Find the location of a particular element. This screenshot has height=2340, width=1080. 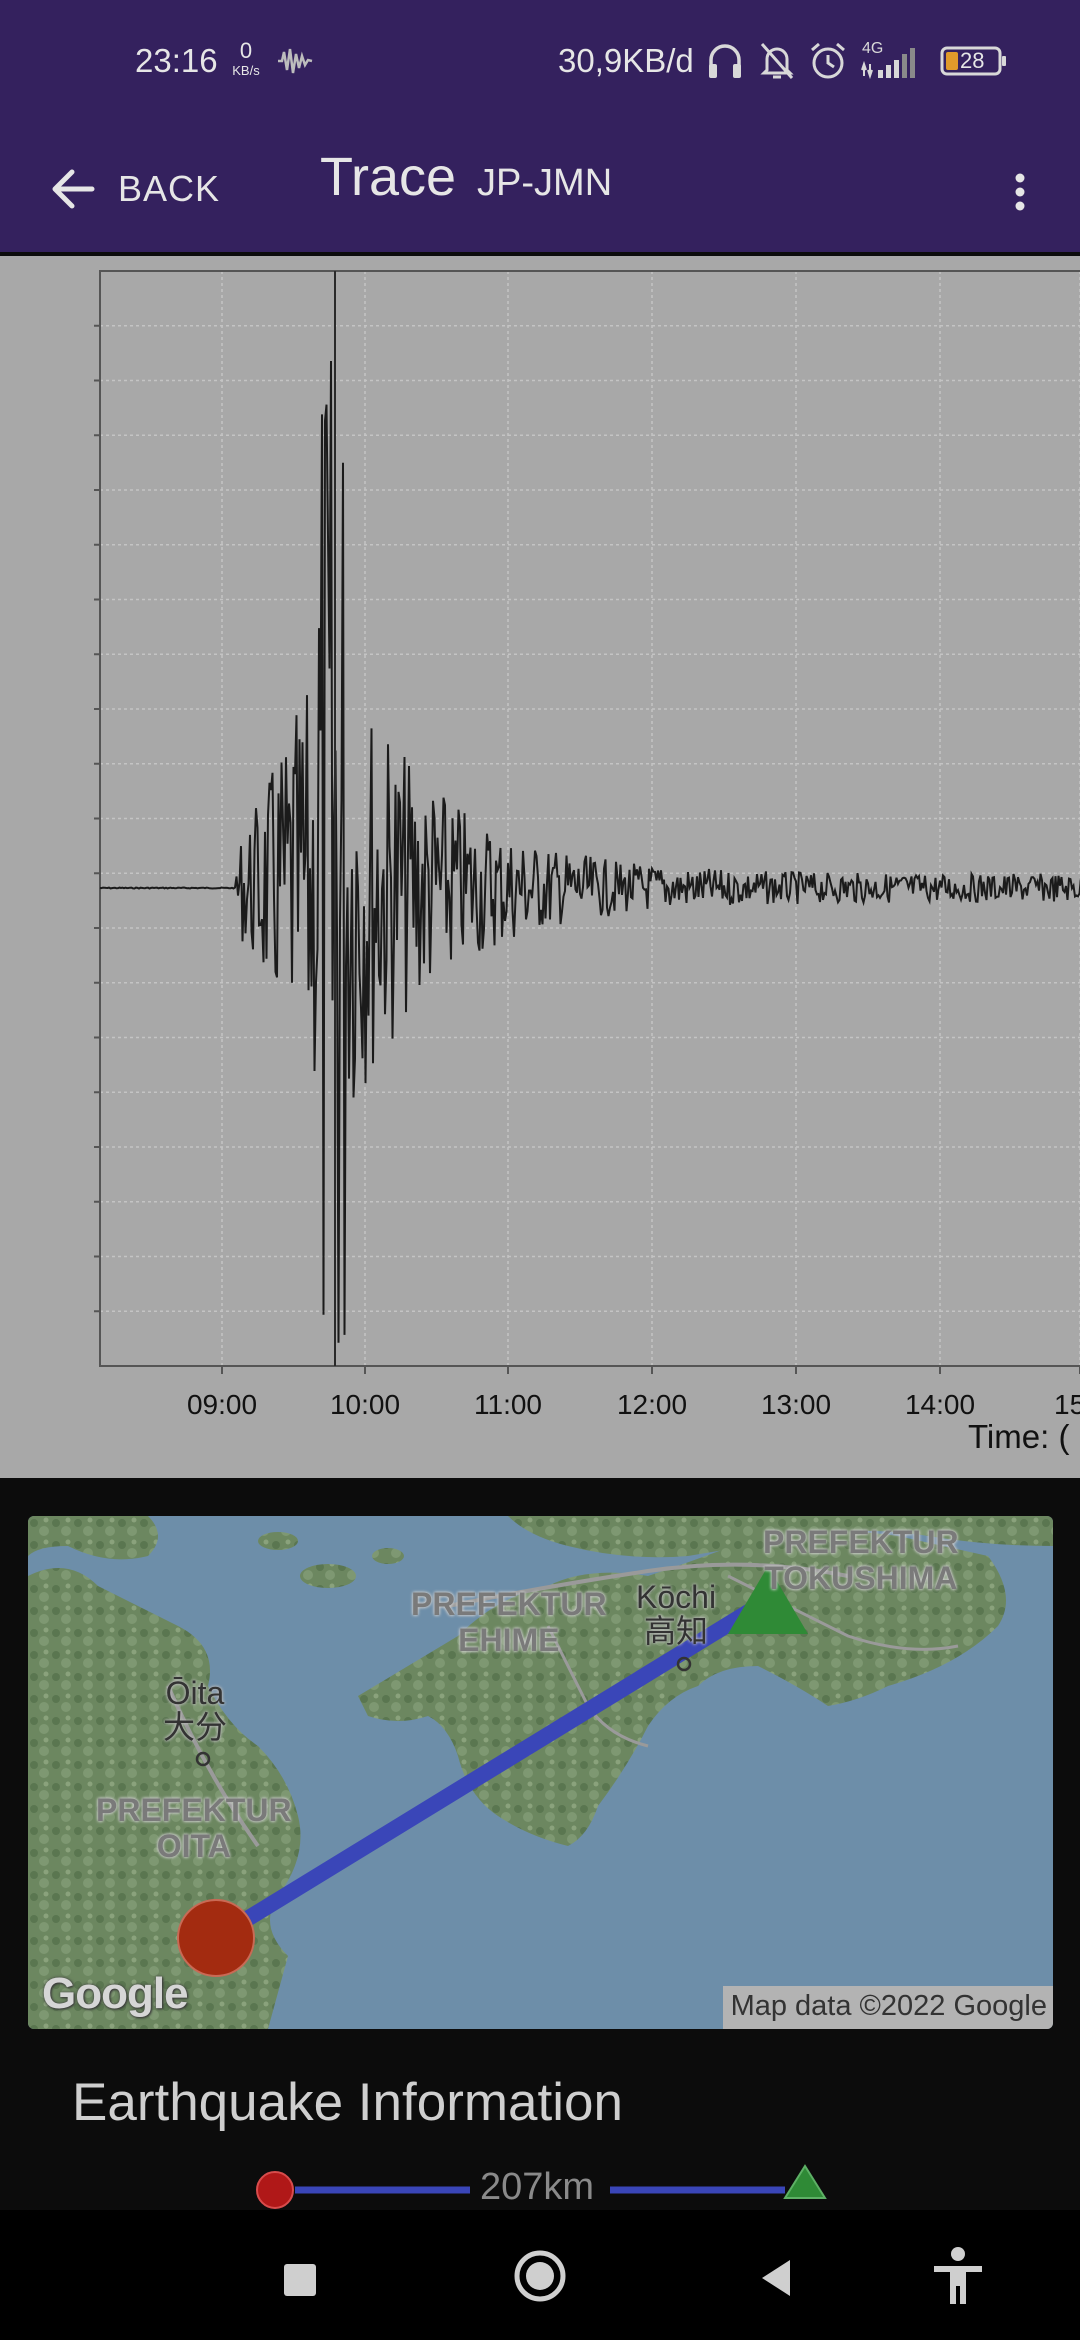

more-vert-icon is located at coordinates (1020, 192).